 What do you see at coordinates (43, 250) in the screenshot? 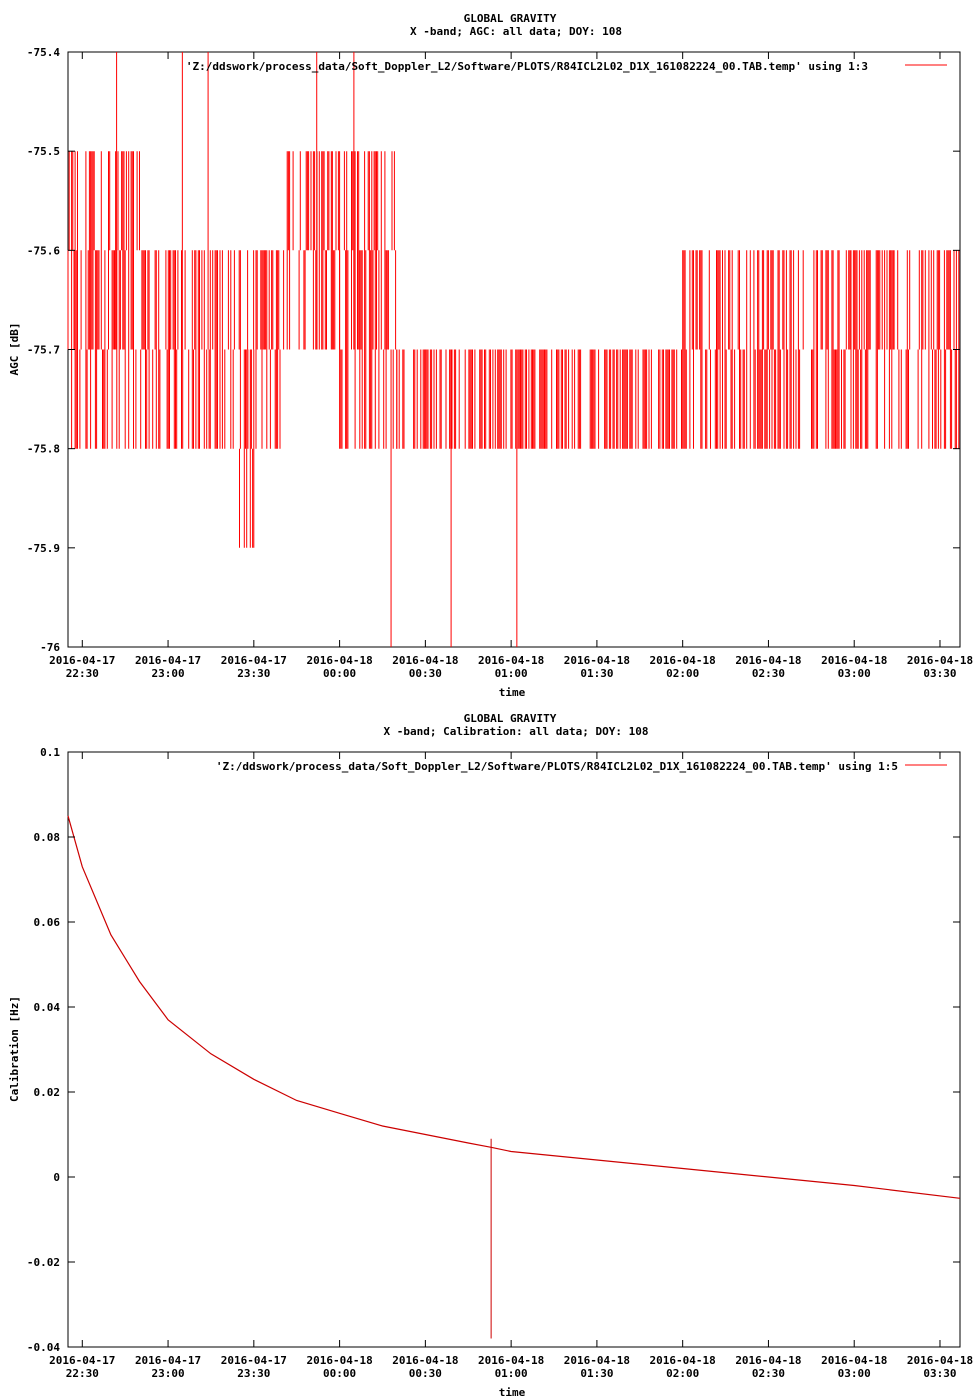
I see `y-tick-label: -75.6` at bounding box center [43, 250].